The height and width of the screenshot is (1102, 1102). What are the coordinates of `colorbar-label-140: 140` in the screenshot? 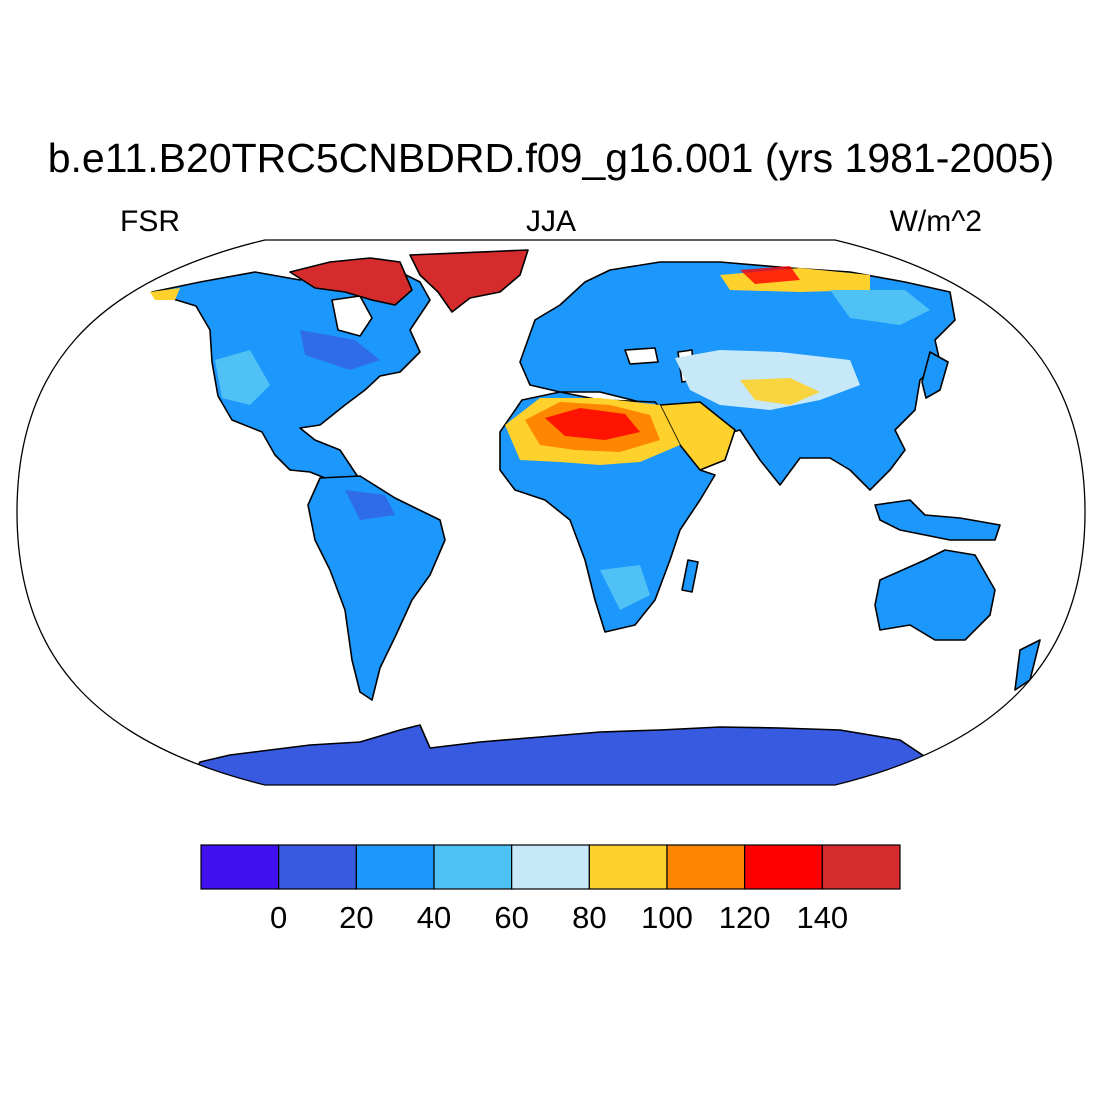 It's located at (822, 917).